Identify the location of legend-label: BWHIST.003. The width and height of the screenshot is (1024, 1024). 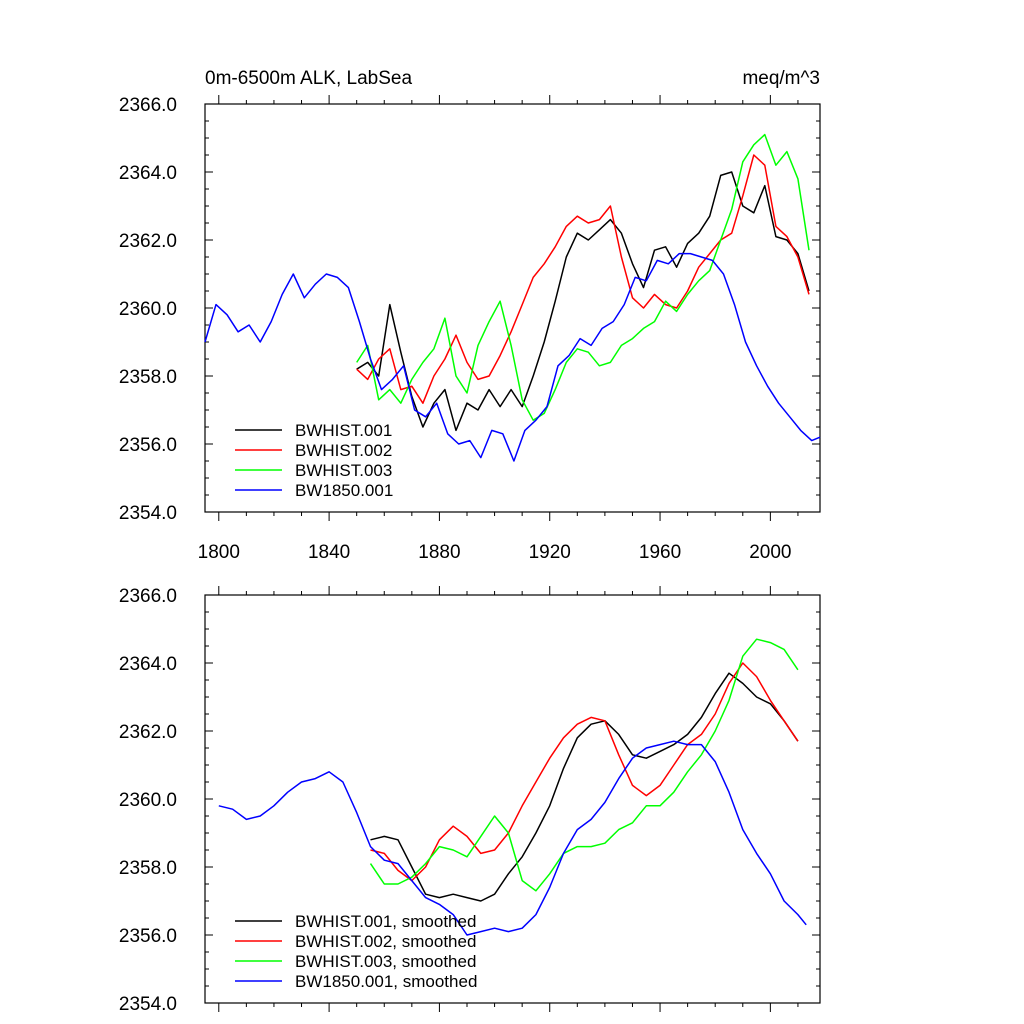
(343, 470).